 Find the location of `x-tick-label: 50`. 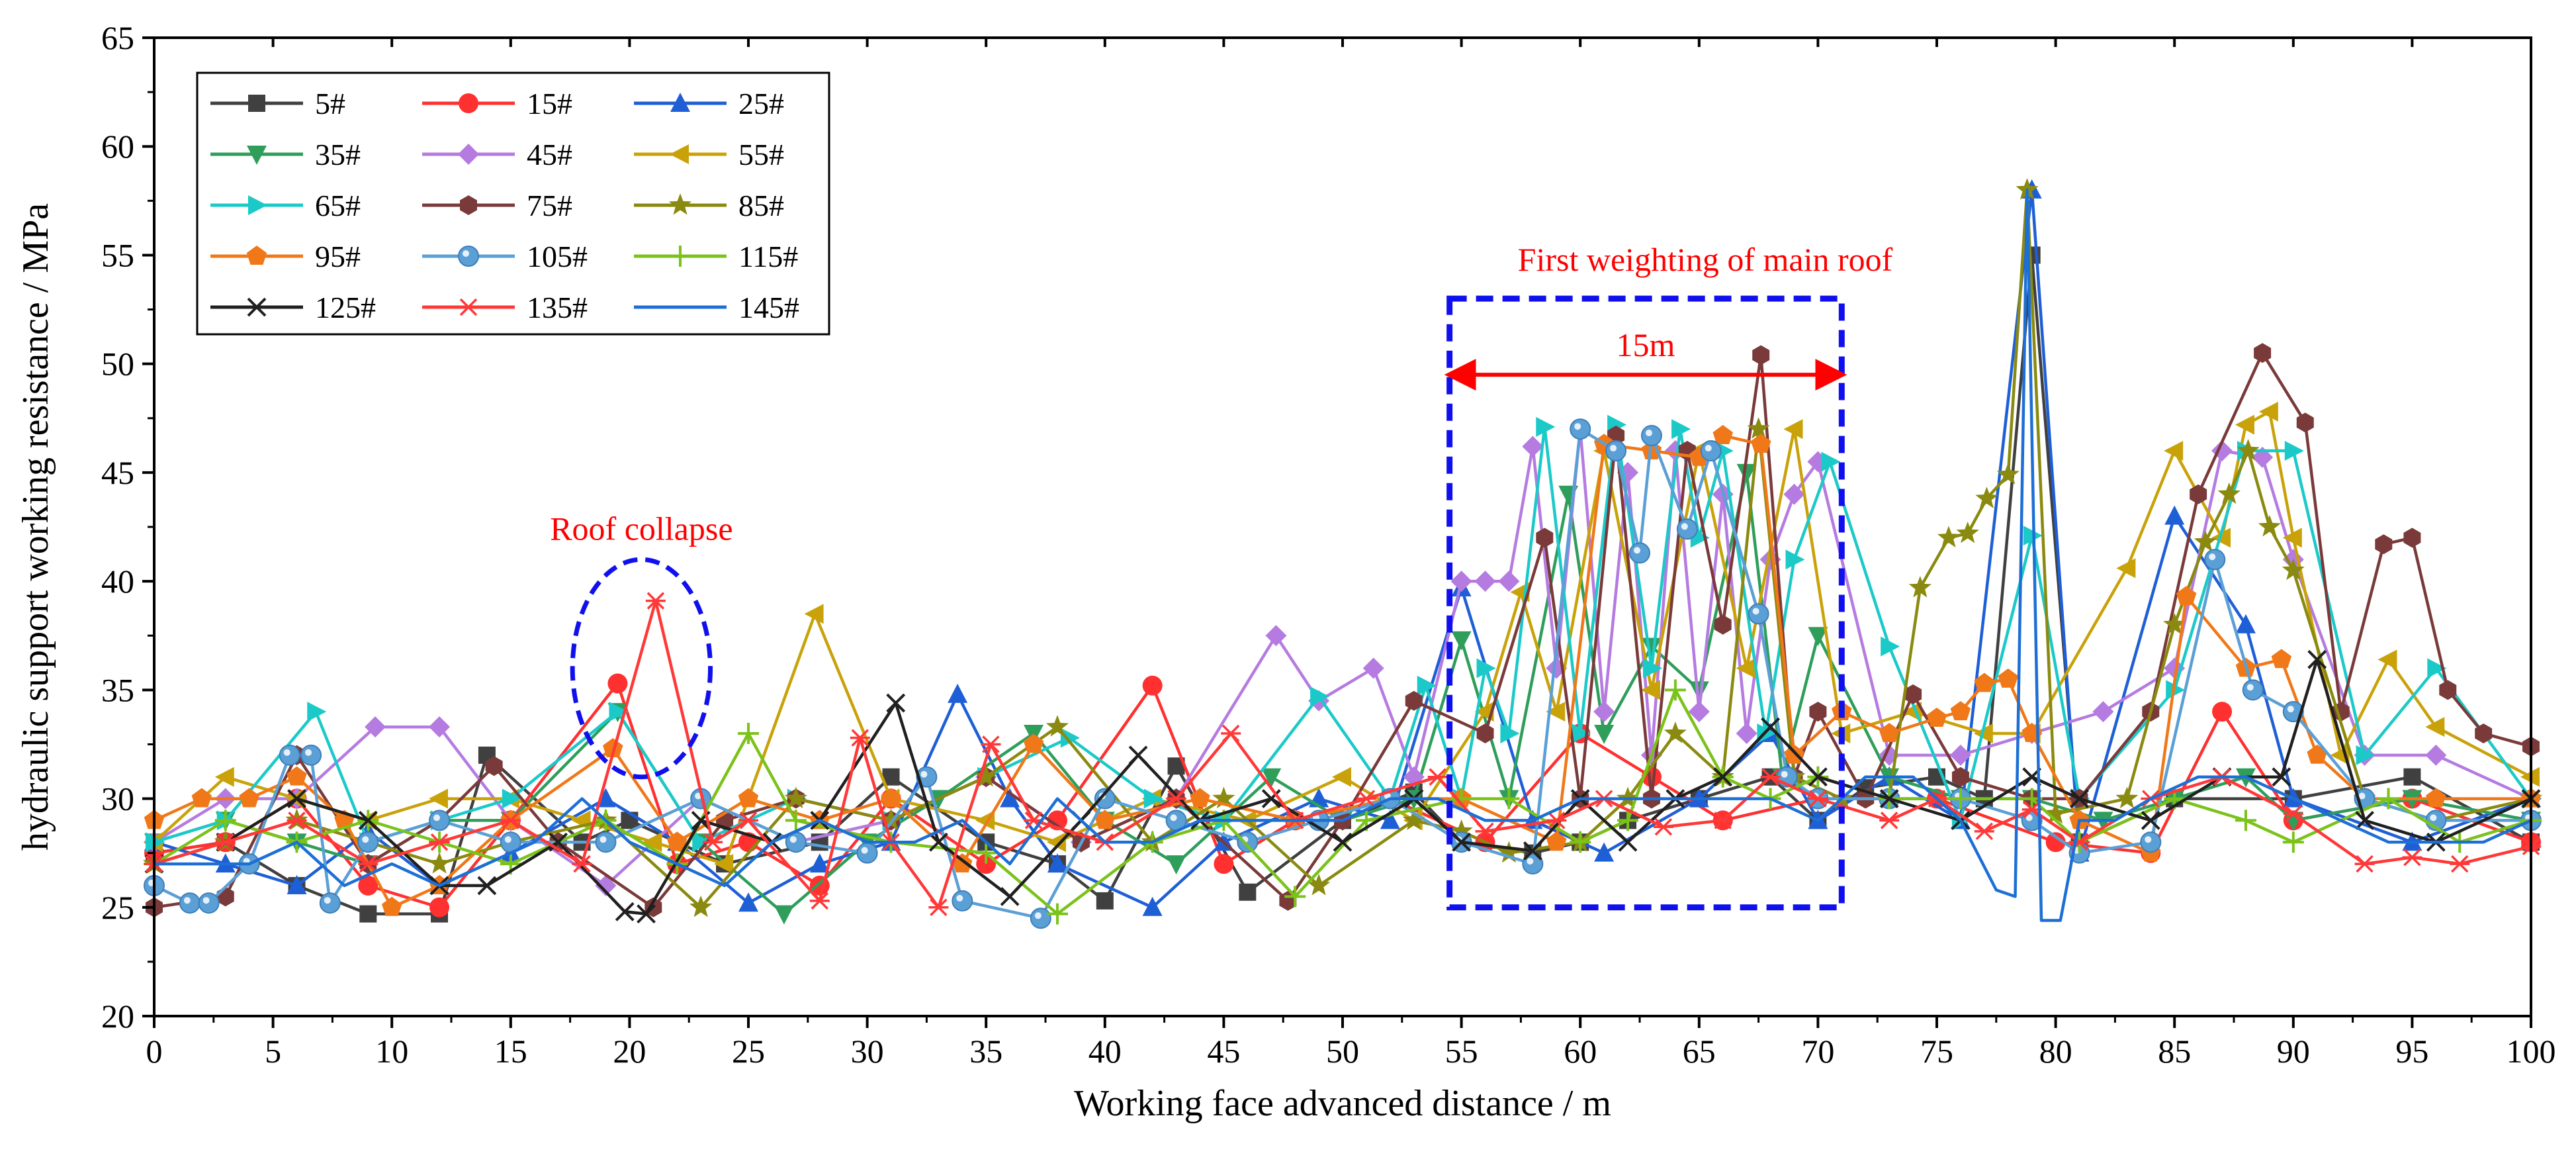

x-tick-label: 50 is located at coordinates (1342, 1051).